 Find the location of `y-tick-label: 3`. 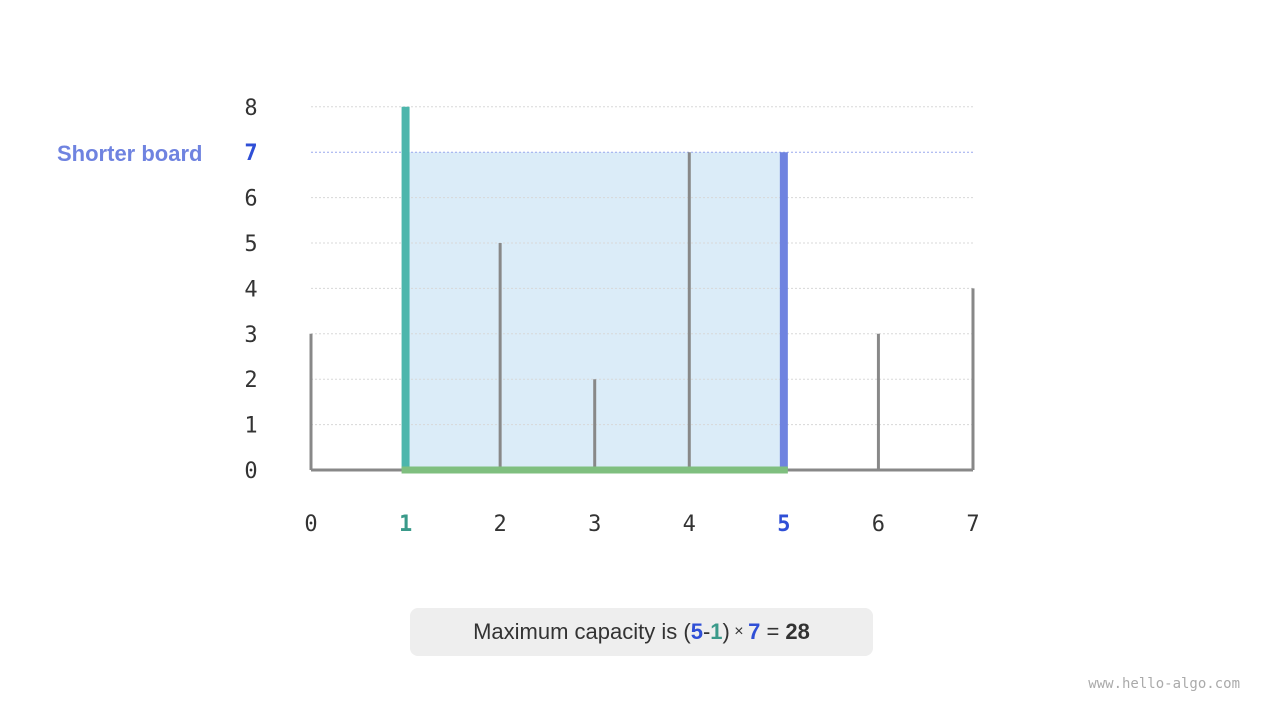

y-tick-label: 3 is located at coordinates (250, 335).